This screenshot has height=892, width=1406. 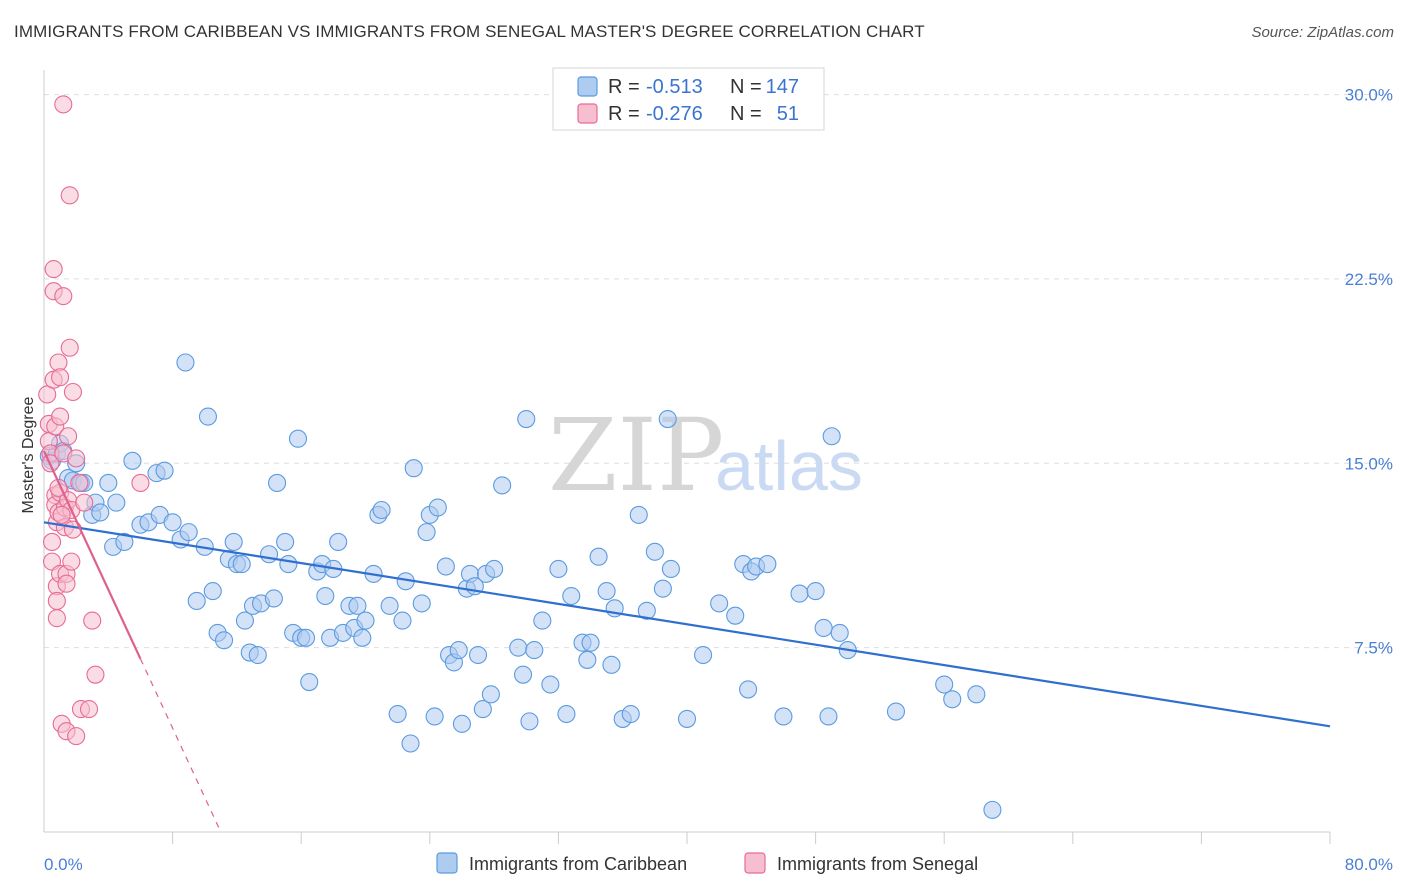 I want to click on y-axis-label: Master's Degree, so click(x=28, y=454).